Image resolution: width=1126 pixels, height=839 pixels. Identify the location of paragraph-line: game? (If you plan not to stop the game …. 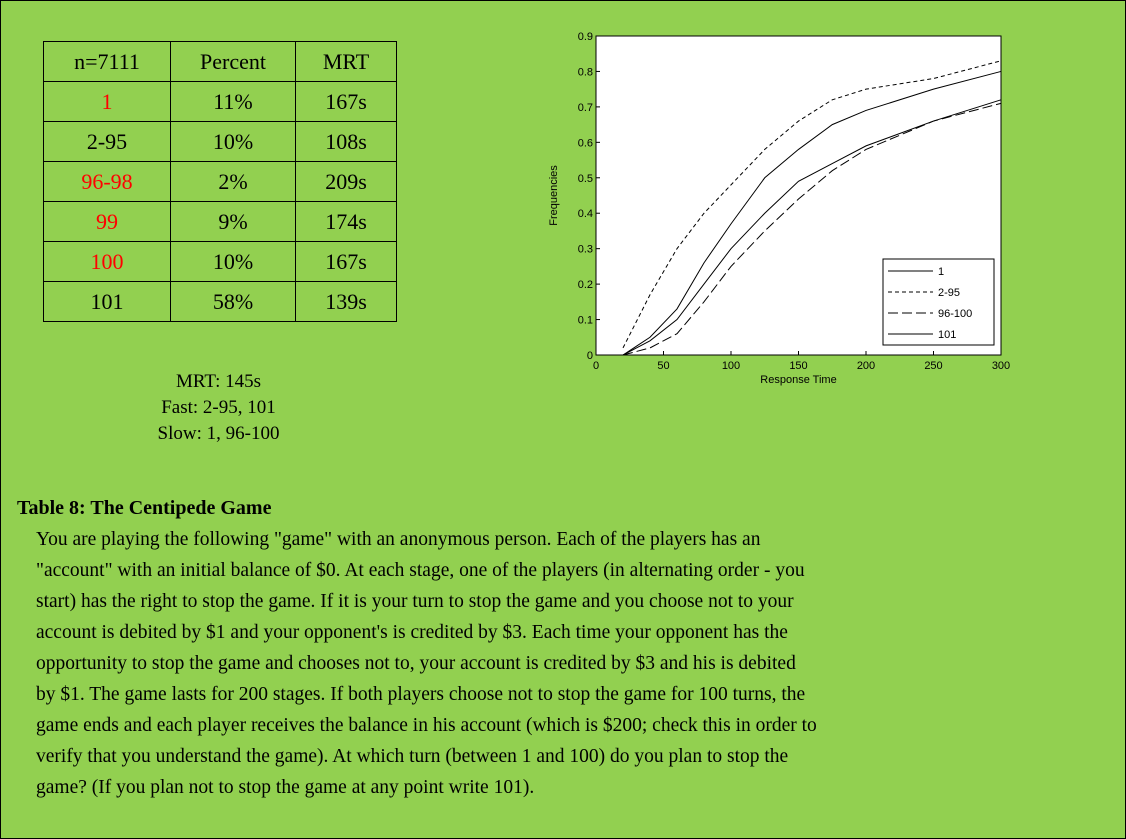
(285, 787).